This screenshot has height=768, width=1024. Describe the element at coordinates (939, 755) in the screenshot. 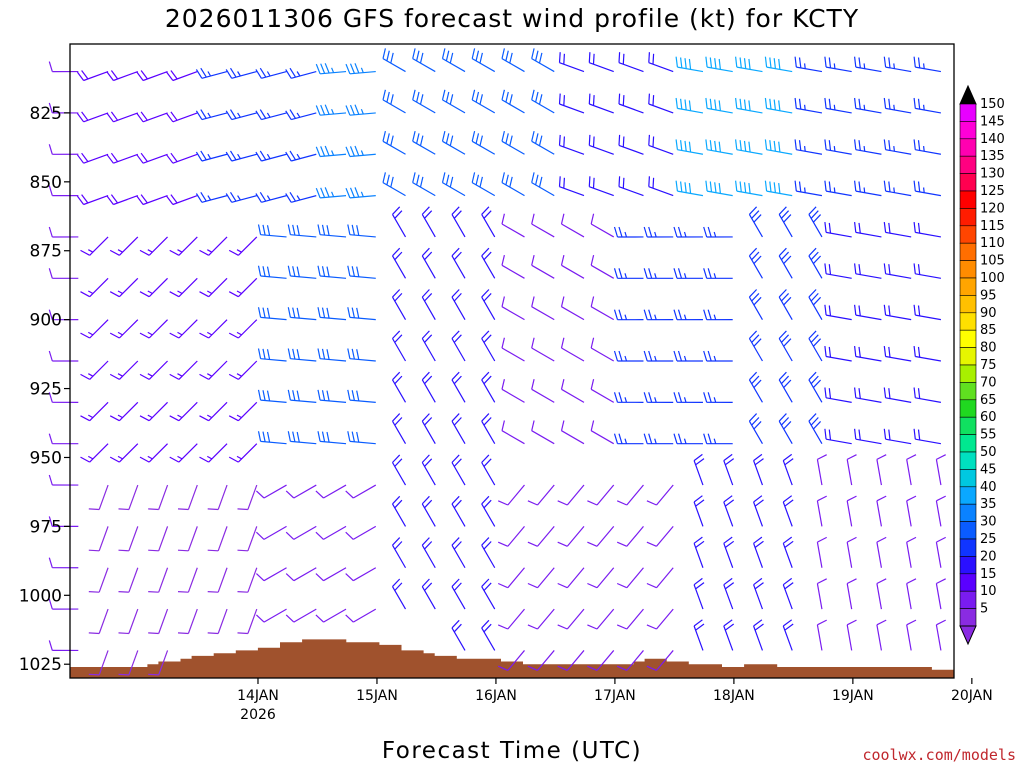

I see `credit-link: coolwx.com/models` at that location.